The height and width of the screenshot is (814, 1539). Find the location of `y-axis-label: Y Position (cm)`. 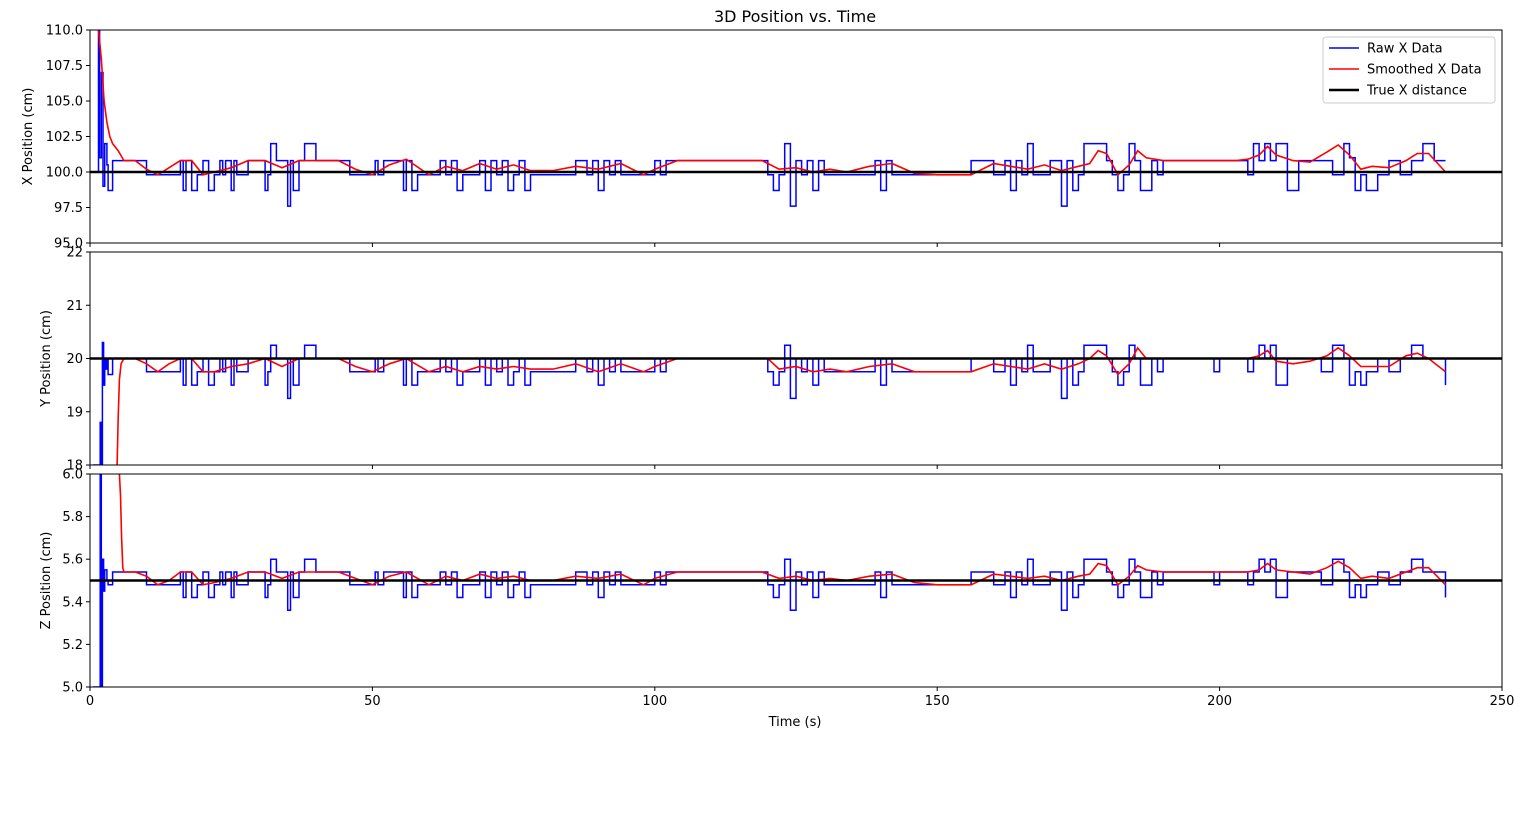

y-axis-label: Y Position (cm) is located at coordinates (46, 359).